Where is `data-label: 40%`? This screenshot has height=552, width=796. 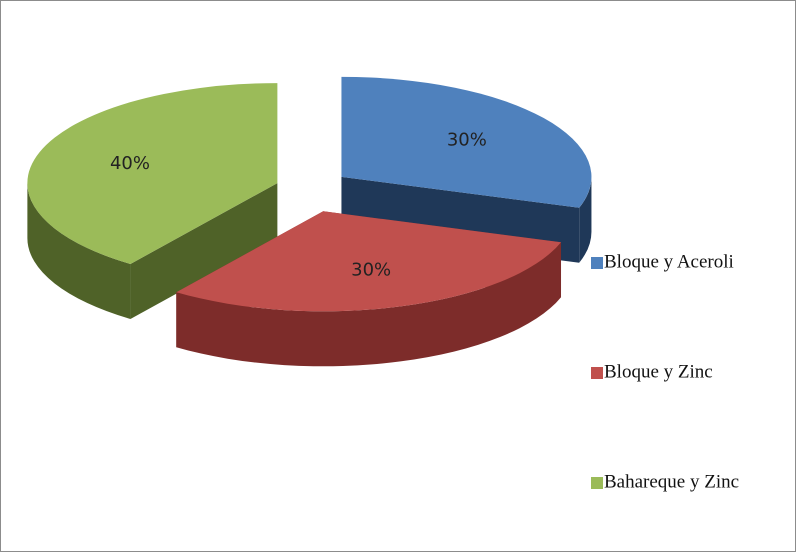 data-label: 40% is located at coordinates (130, 163).